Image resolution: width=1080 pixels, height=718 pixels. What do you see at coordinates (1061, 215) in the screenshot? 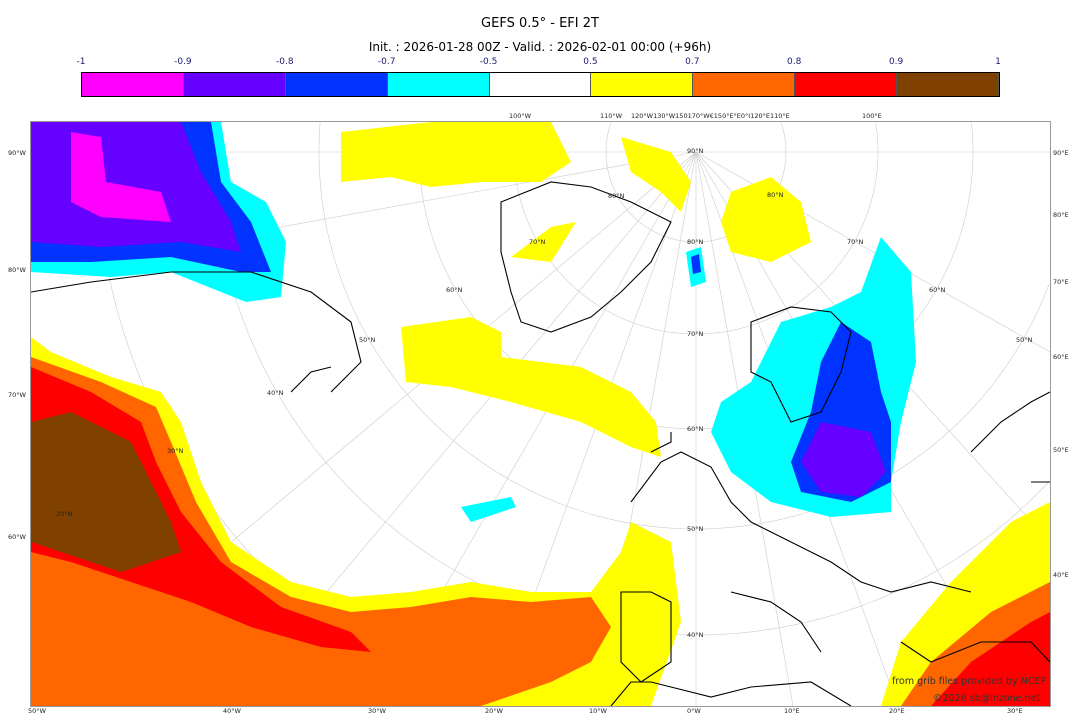
I see `right-axis-label: 80°E` at bounding box center [1061, 215].